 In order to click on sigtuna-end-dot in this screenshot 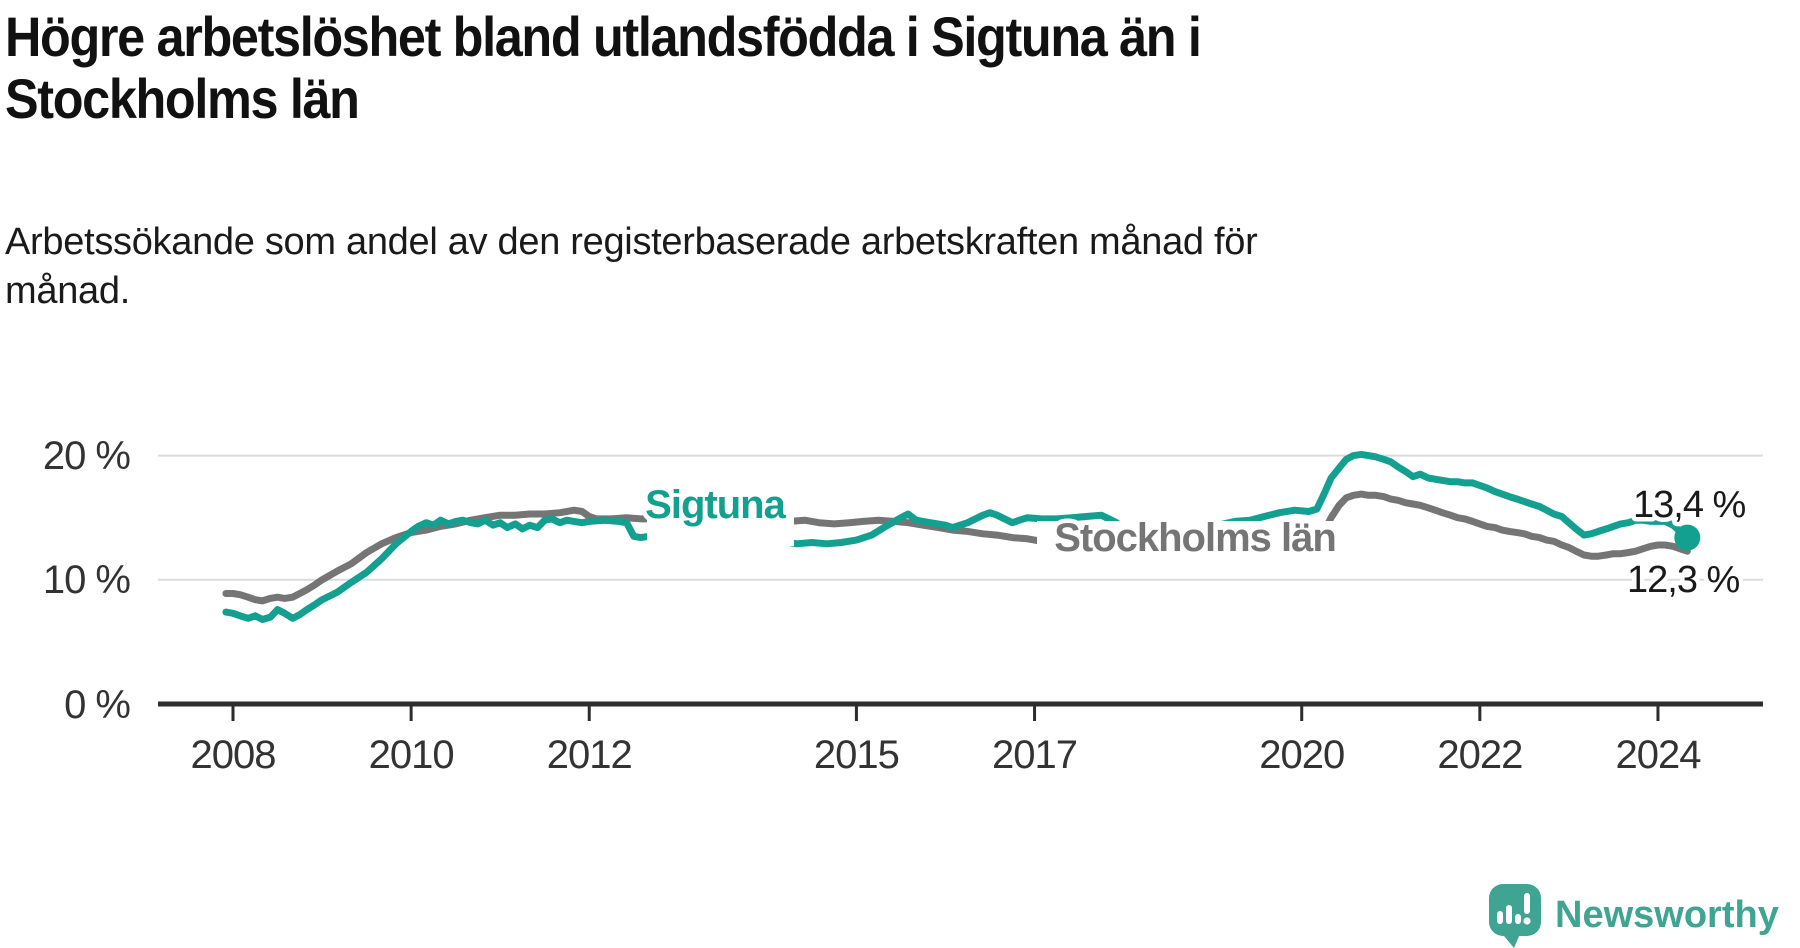, I will do `click(1687, 537)`.